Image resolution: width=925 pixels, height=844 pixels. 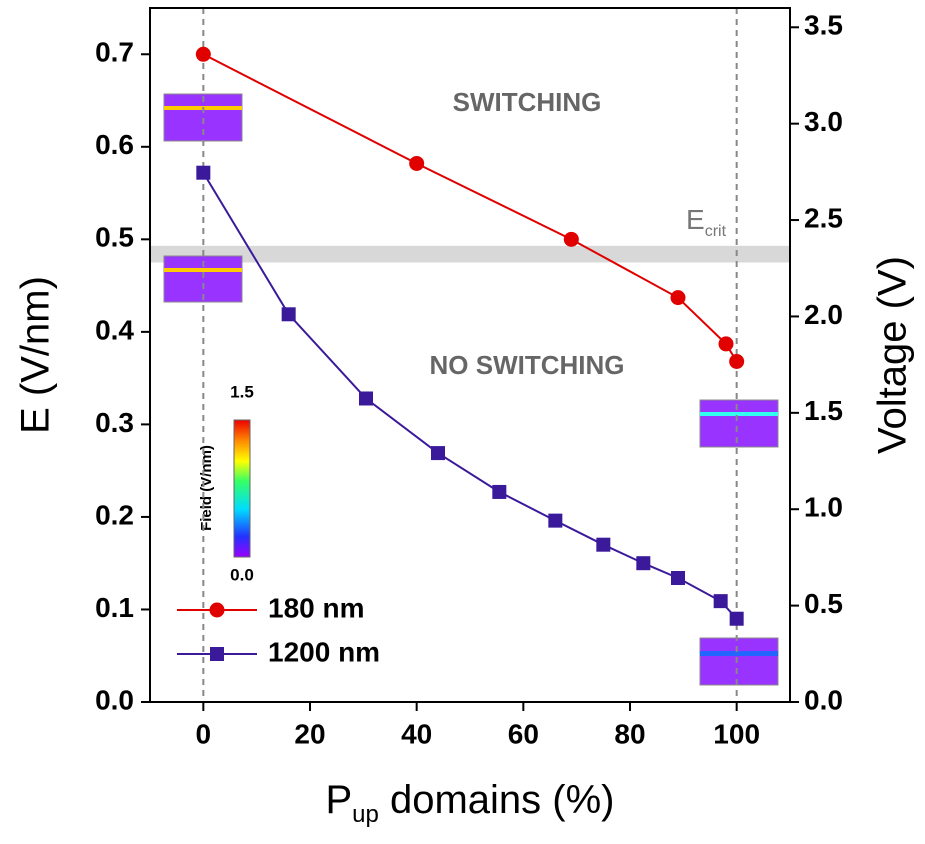 I want to click on y2-axis-title: Voltage (V), so click(x=893, y=355).